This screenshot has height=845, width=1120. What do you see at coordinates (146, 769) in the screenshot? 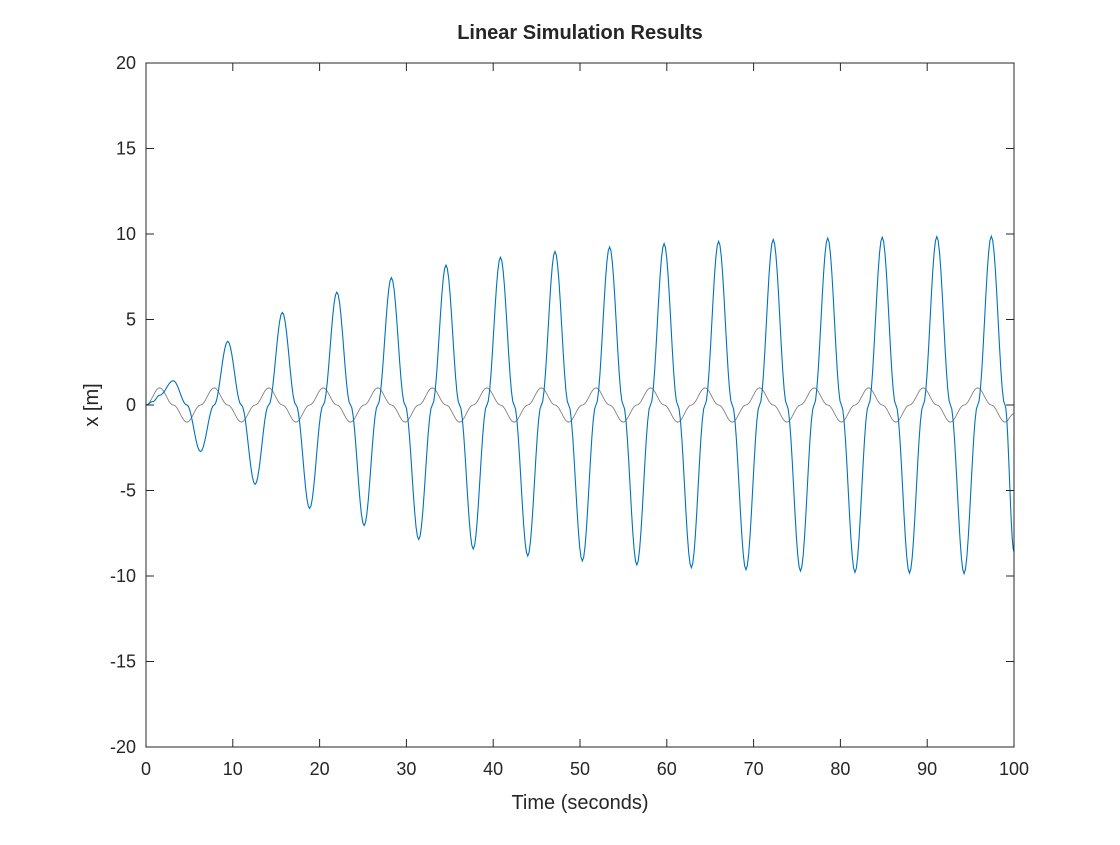
I see `x-tick-label: 0` at bounding box center [146, 769].